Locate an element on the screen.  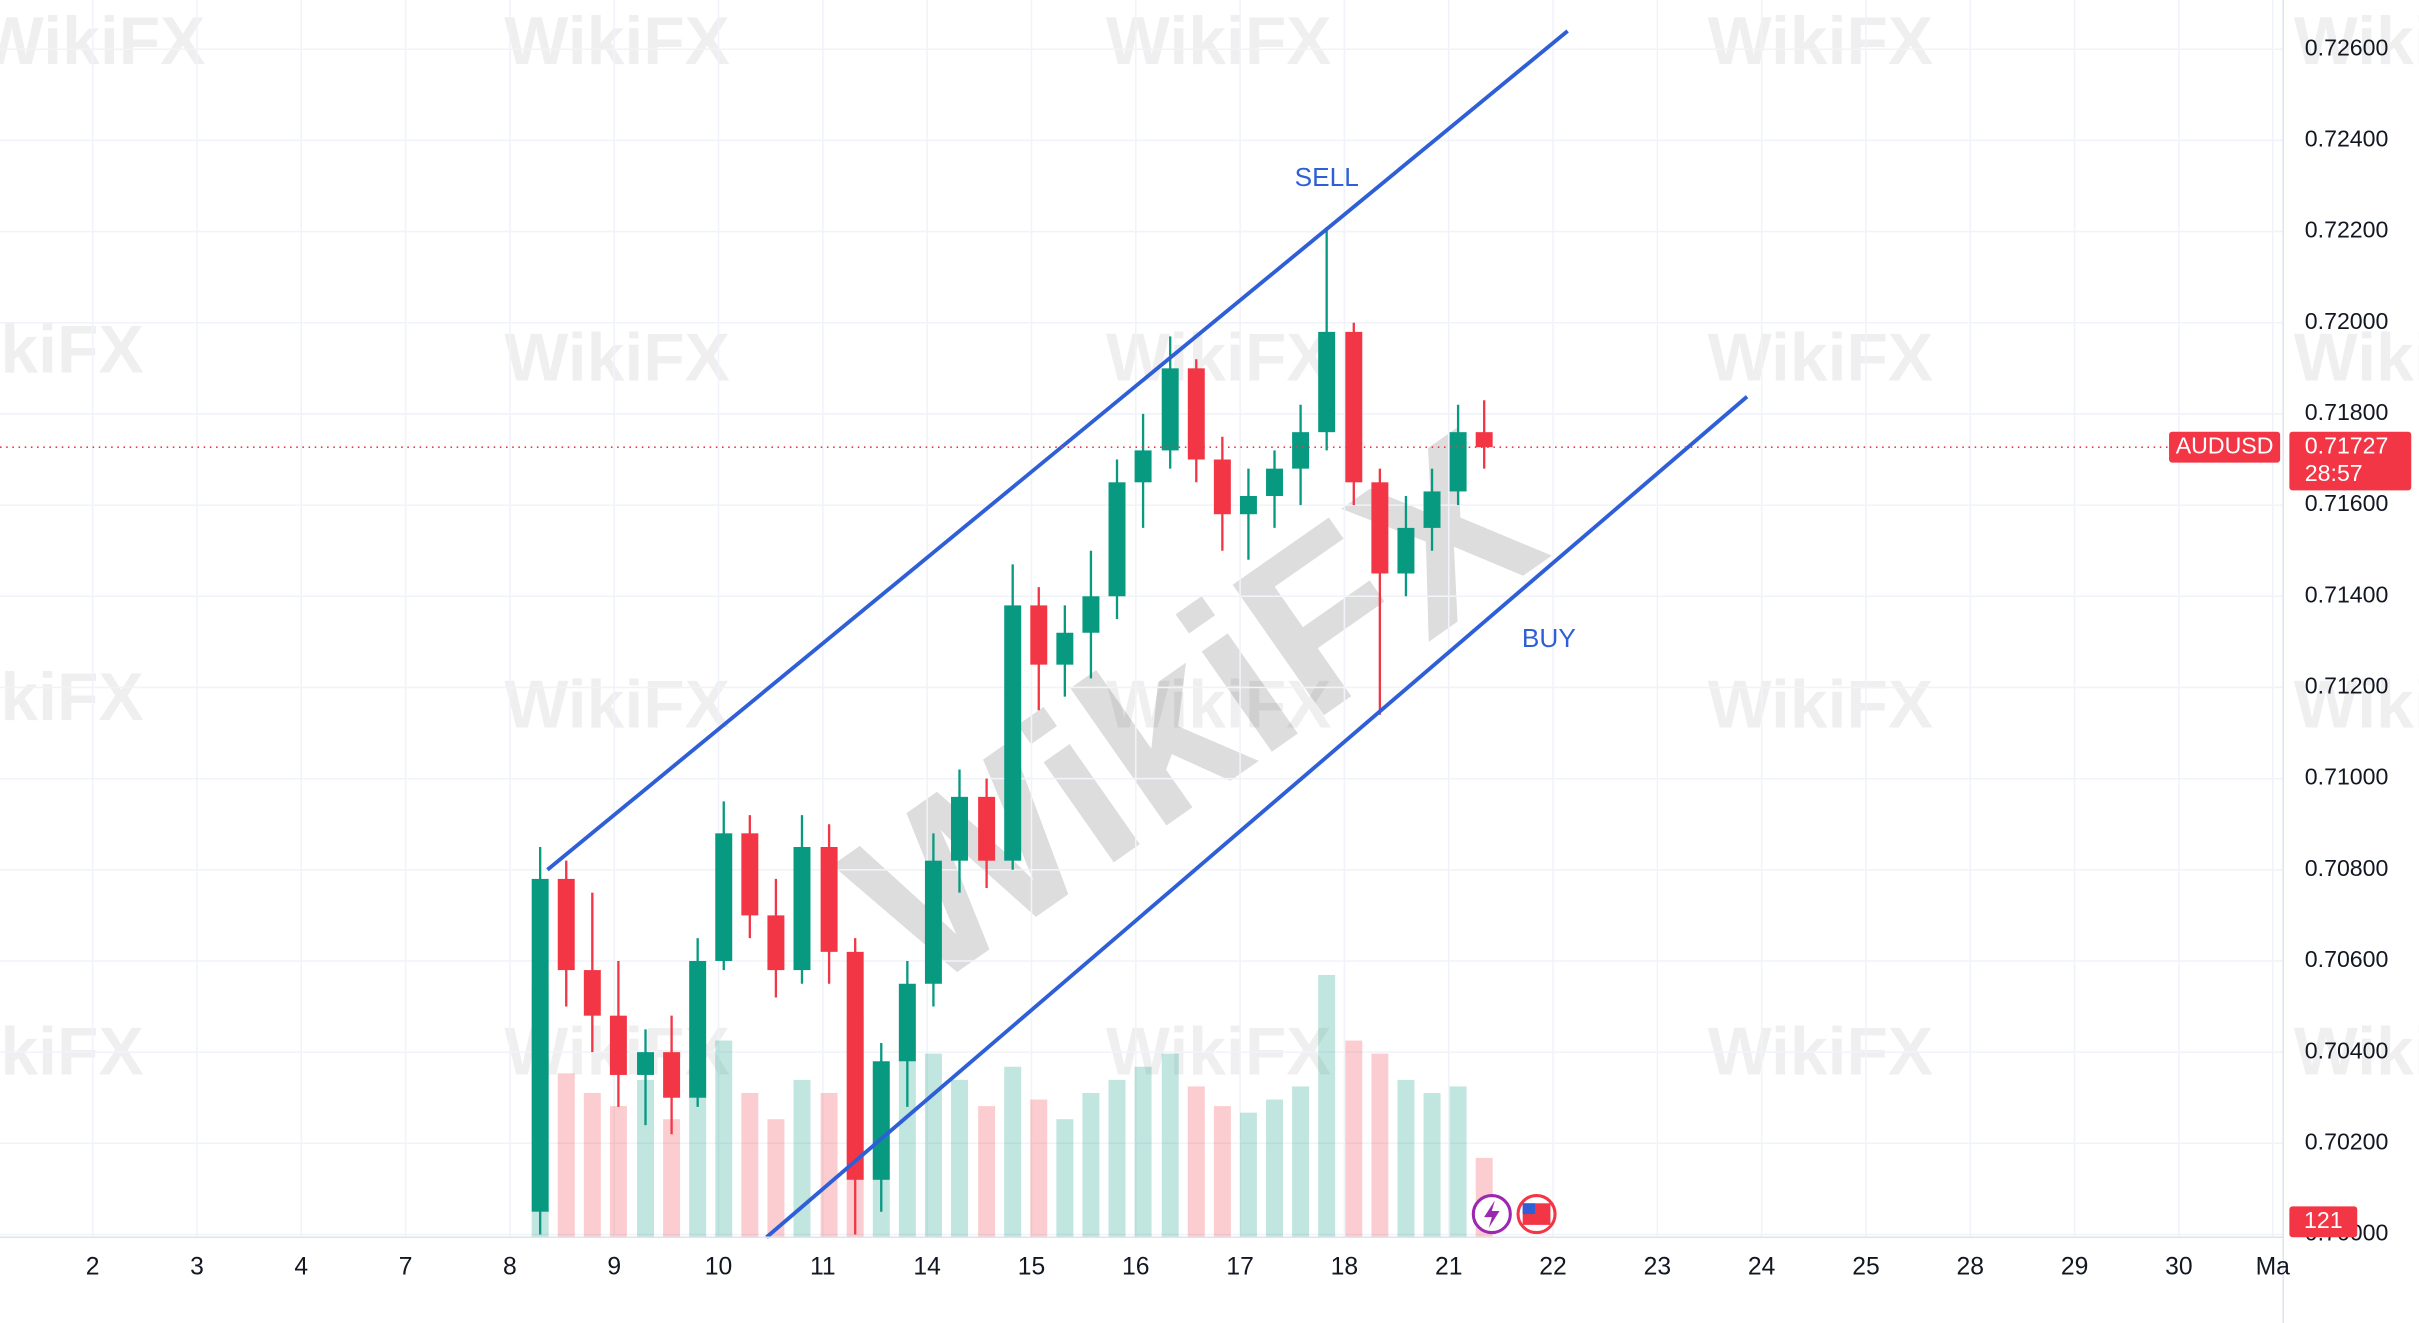
x-tick-label: 4 is located at coordinates (301, 1267).